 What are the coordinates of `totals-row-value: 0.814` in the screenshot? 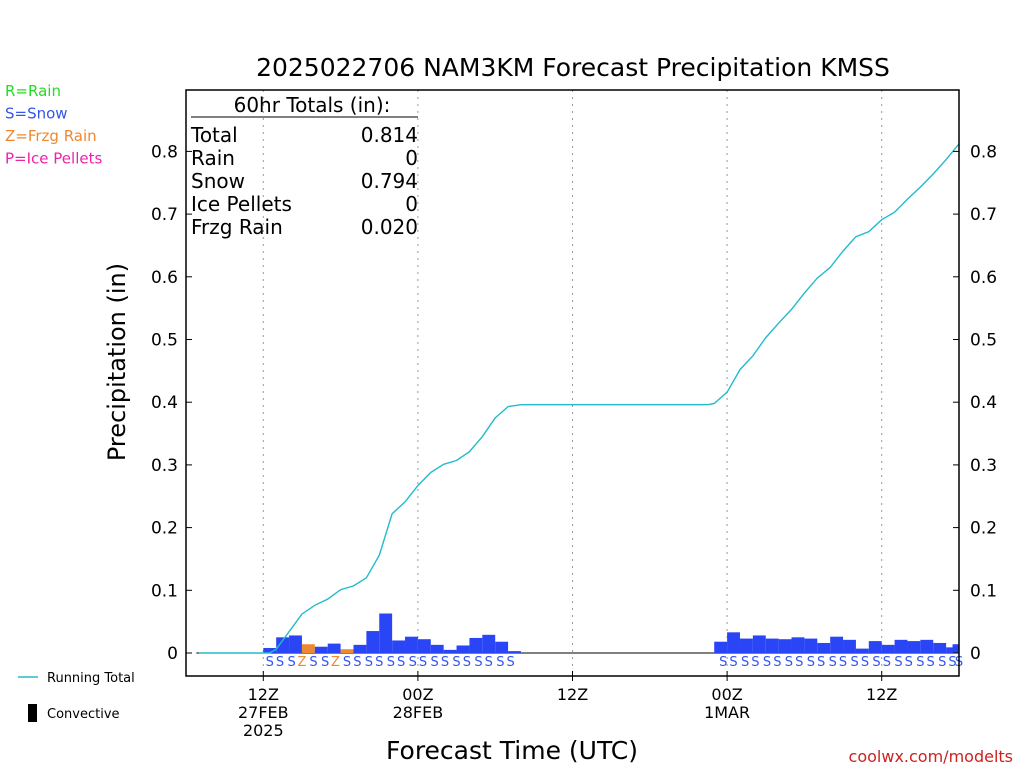 It's located at (389, 135).